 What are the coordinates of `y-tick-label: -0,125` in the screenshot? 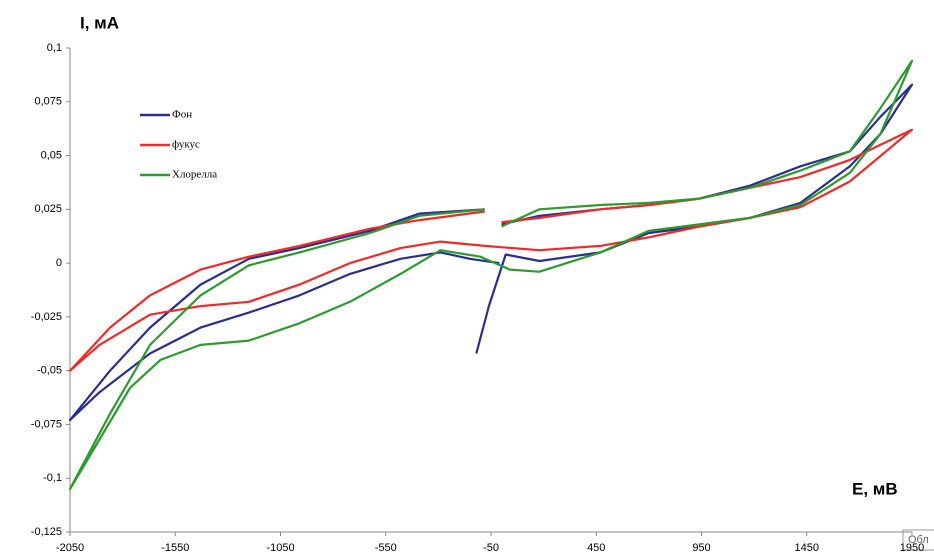 It's located at (46, 532).